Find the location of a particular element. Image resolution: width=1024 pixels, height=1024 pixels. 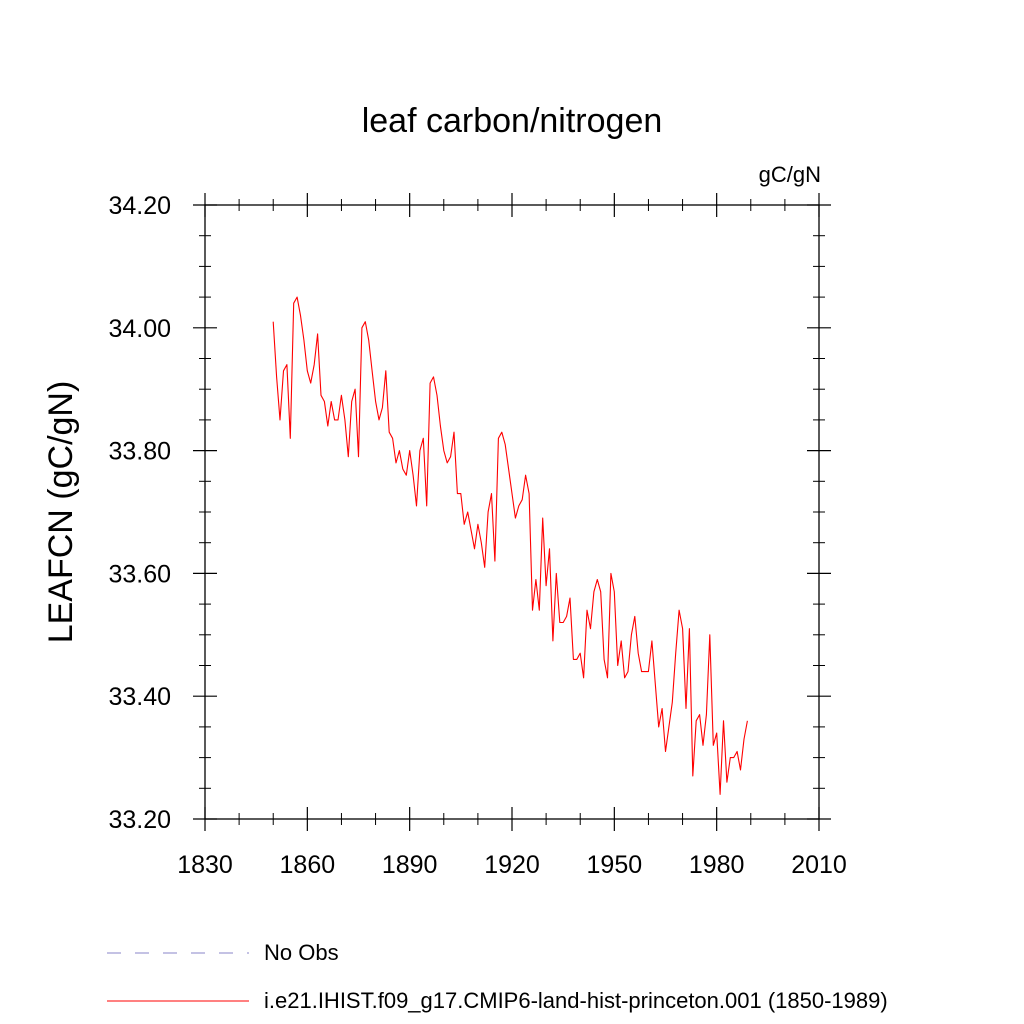

chart-title: leaf carbon/nitrogen is located at coordinates (512, 121).